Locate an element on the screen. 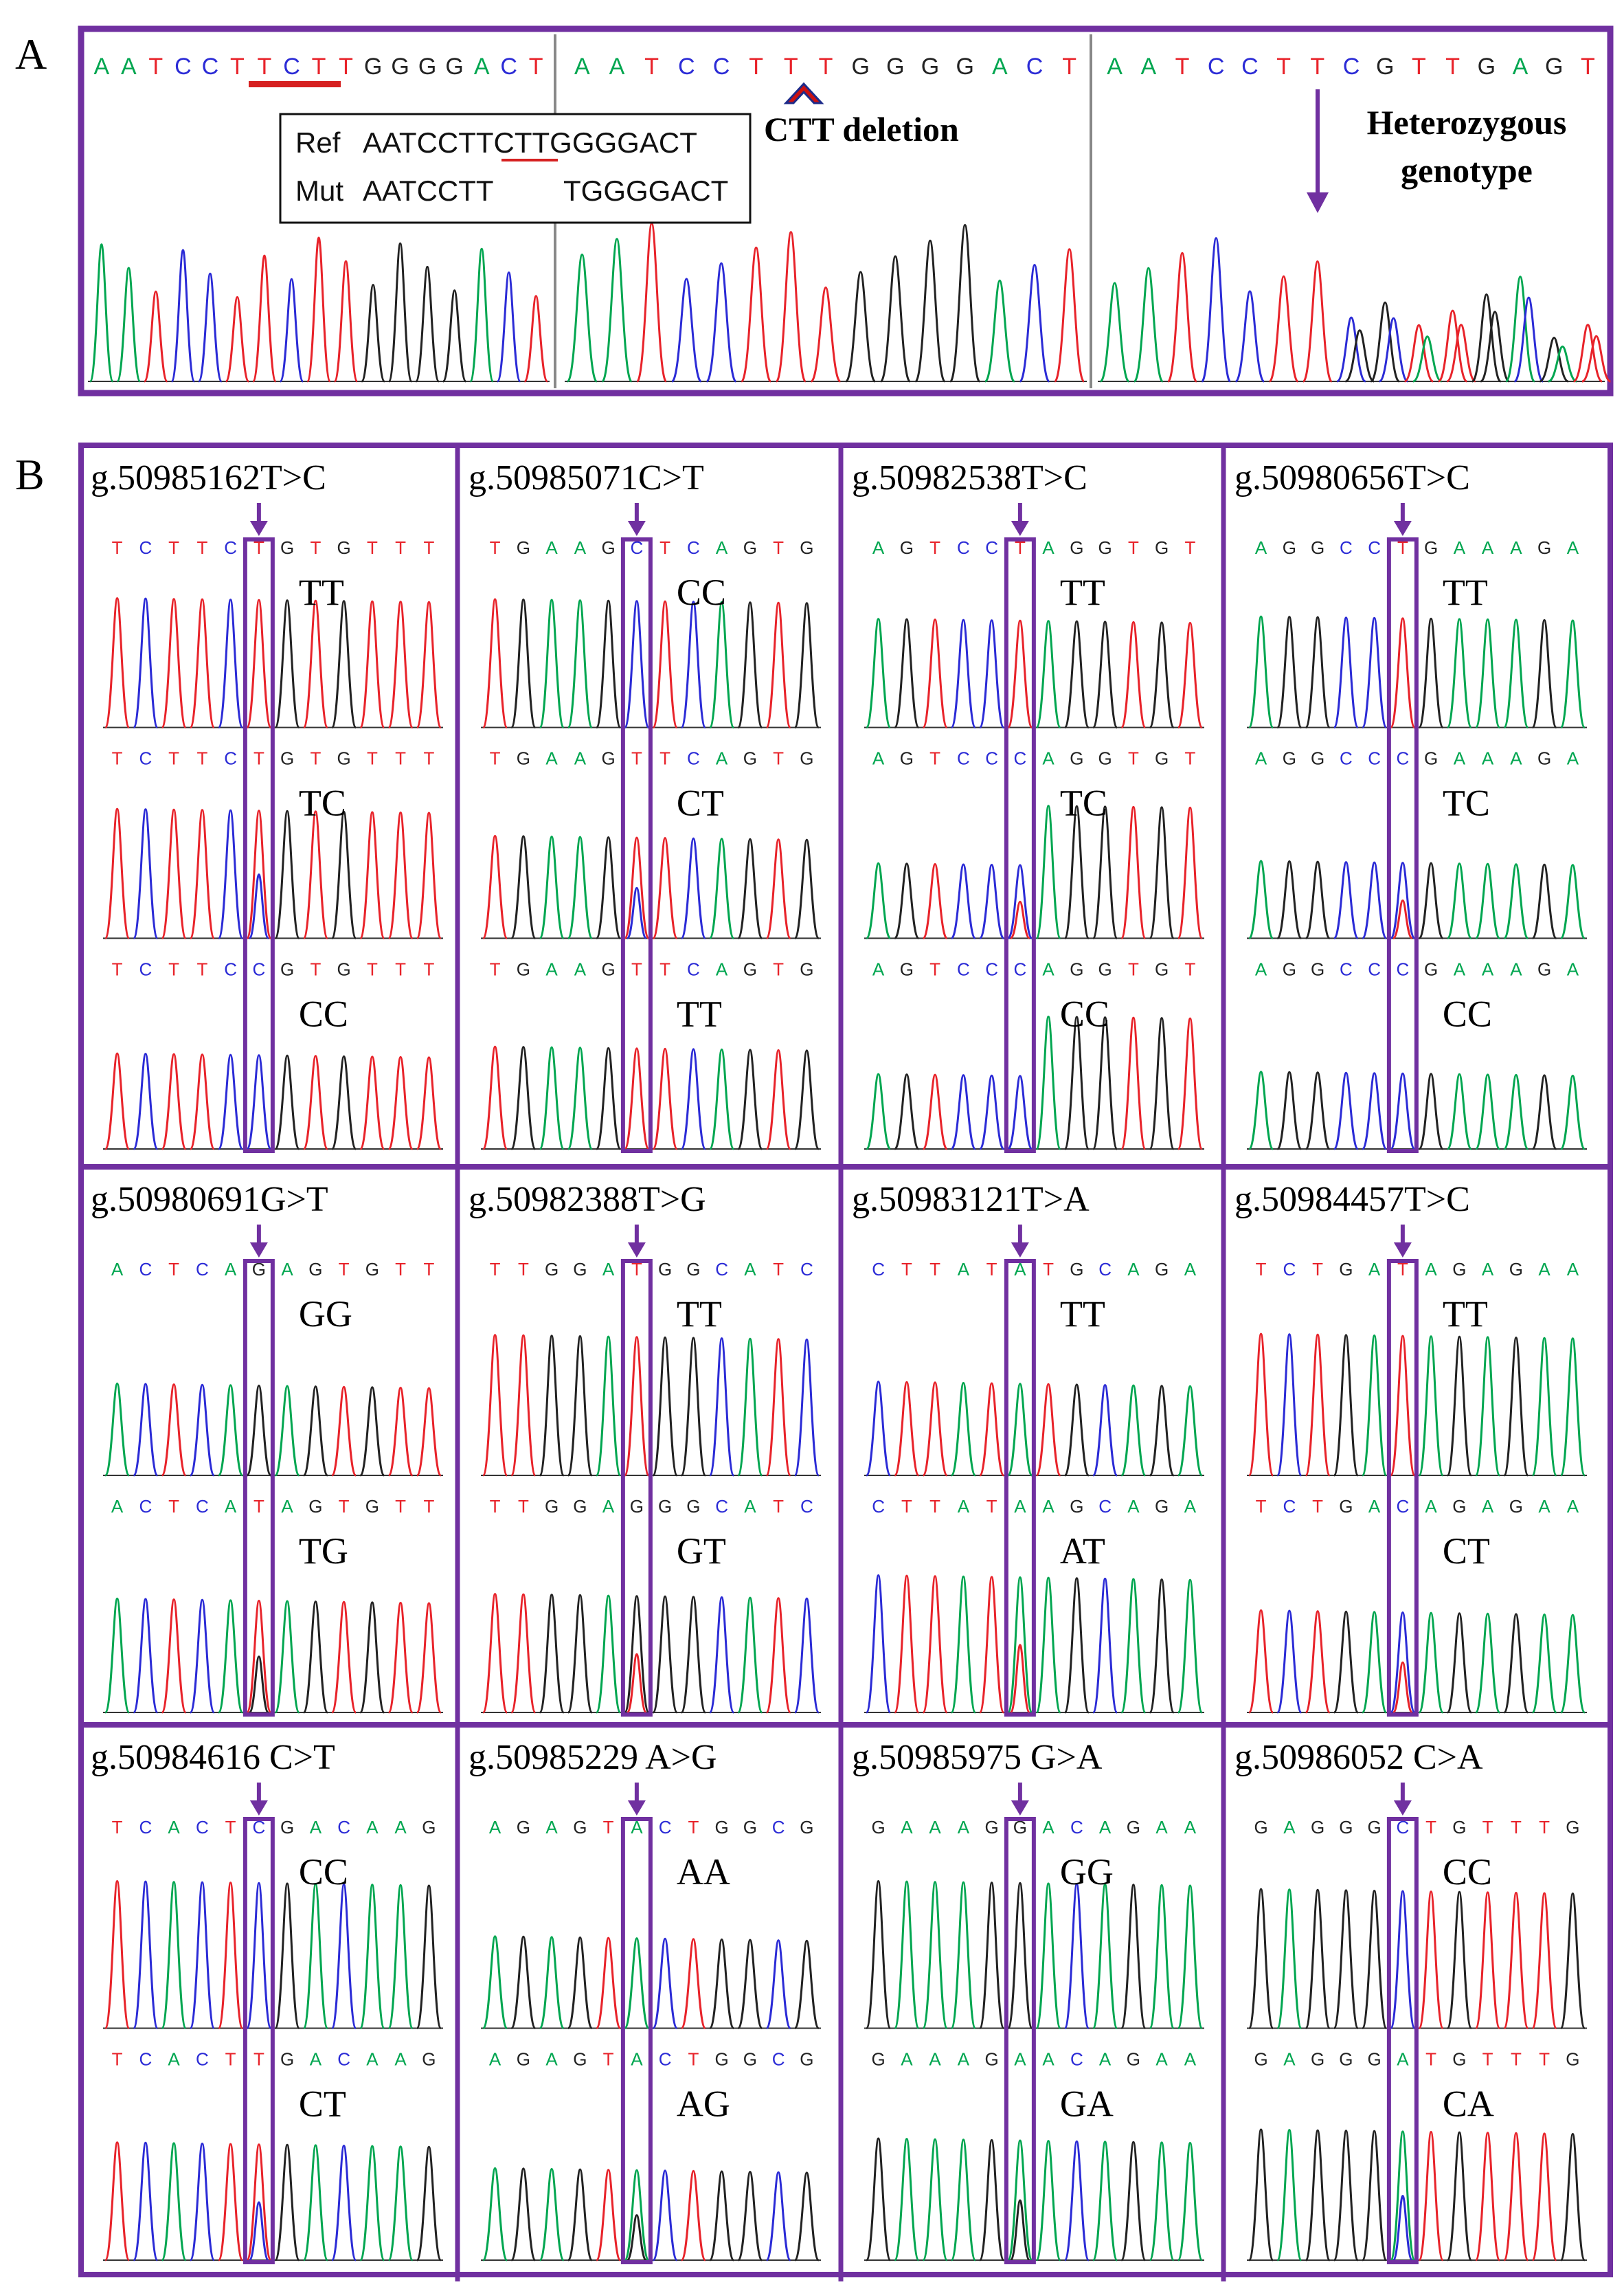  genotype-label: GG is located at coordinates (325, 1314).